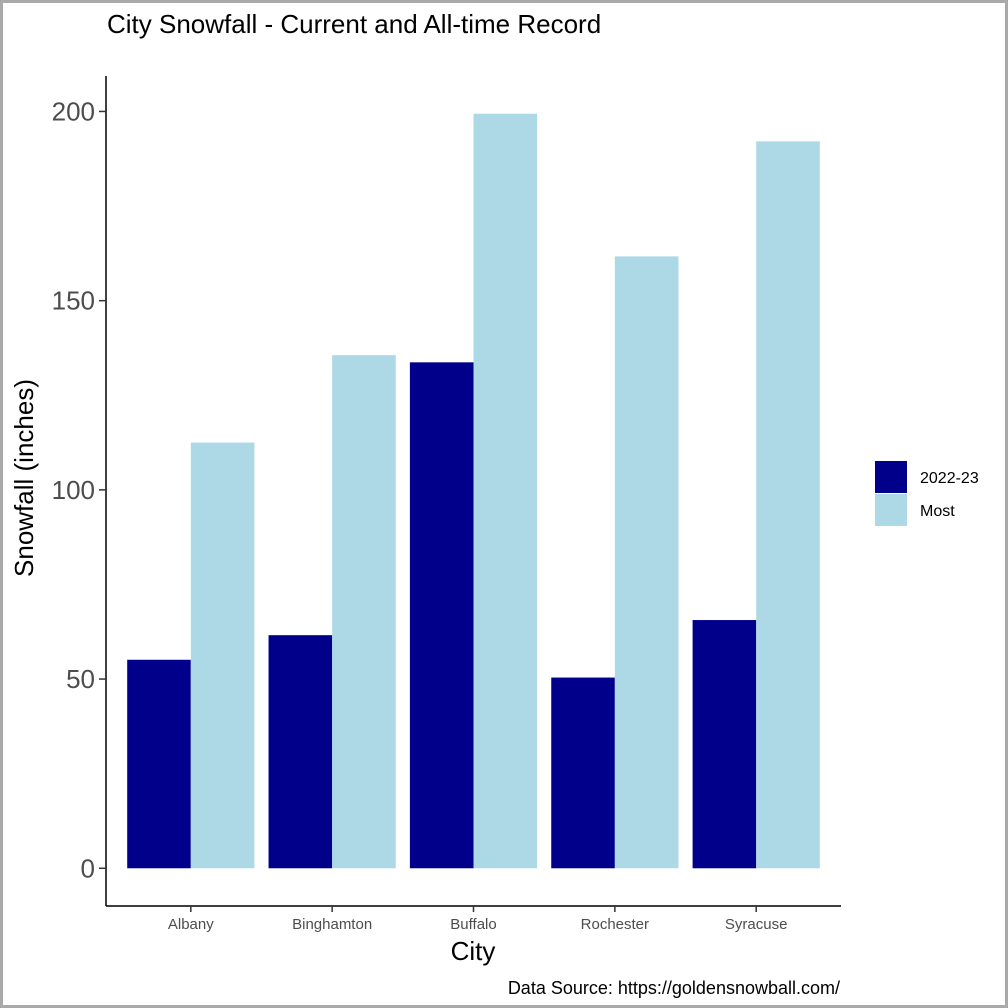 Image resolution: width=1008 pixels, height=1008 pixels. Describe the element at coordinates (24, 478) in the screenshot. I see `y-axis-label: Snowfall (inches)` at that location.